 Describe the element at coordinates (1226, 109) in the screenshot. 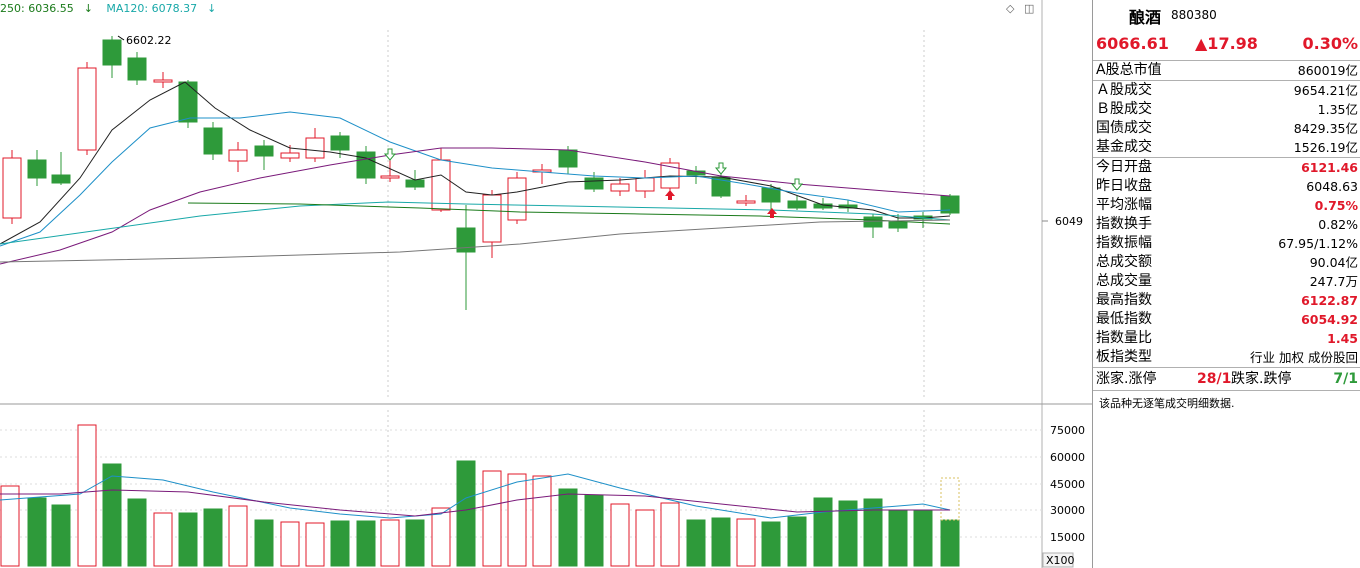

I see `stat-row: Ｂ股成交 1.35亿` at that location.